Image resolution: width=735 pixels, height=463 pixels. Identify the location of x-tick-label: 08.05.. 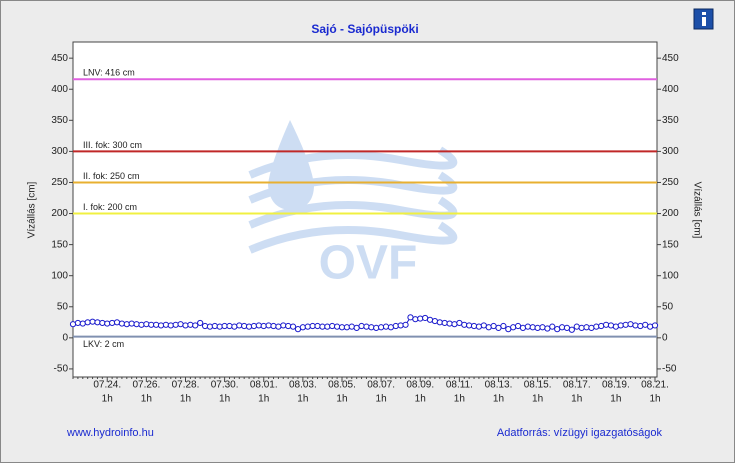
(342, 385).